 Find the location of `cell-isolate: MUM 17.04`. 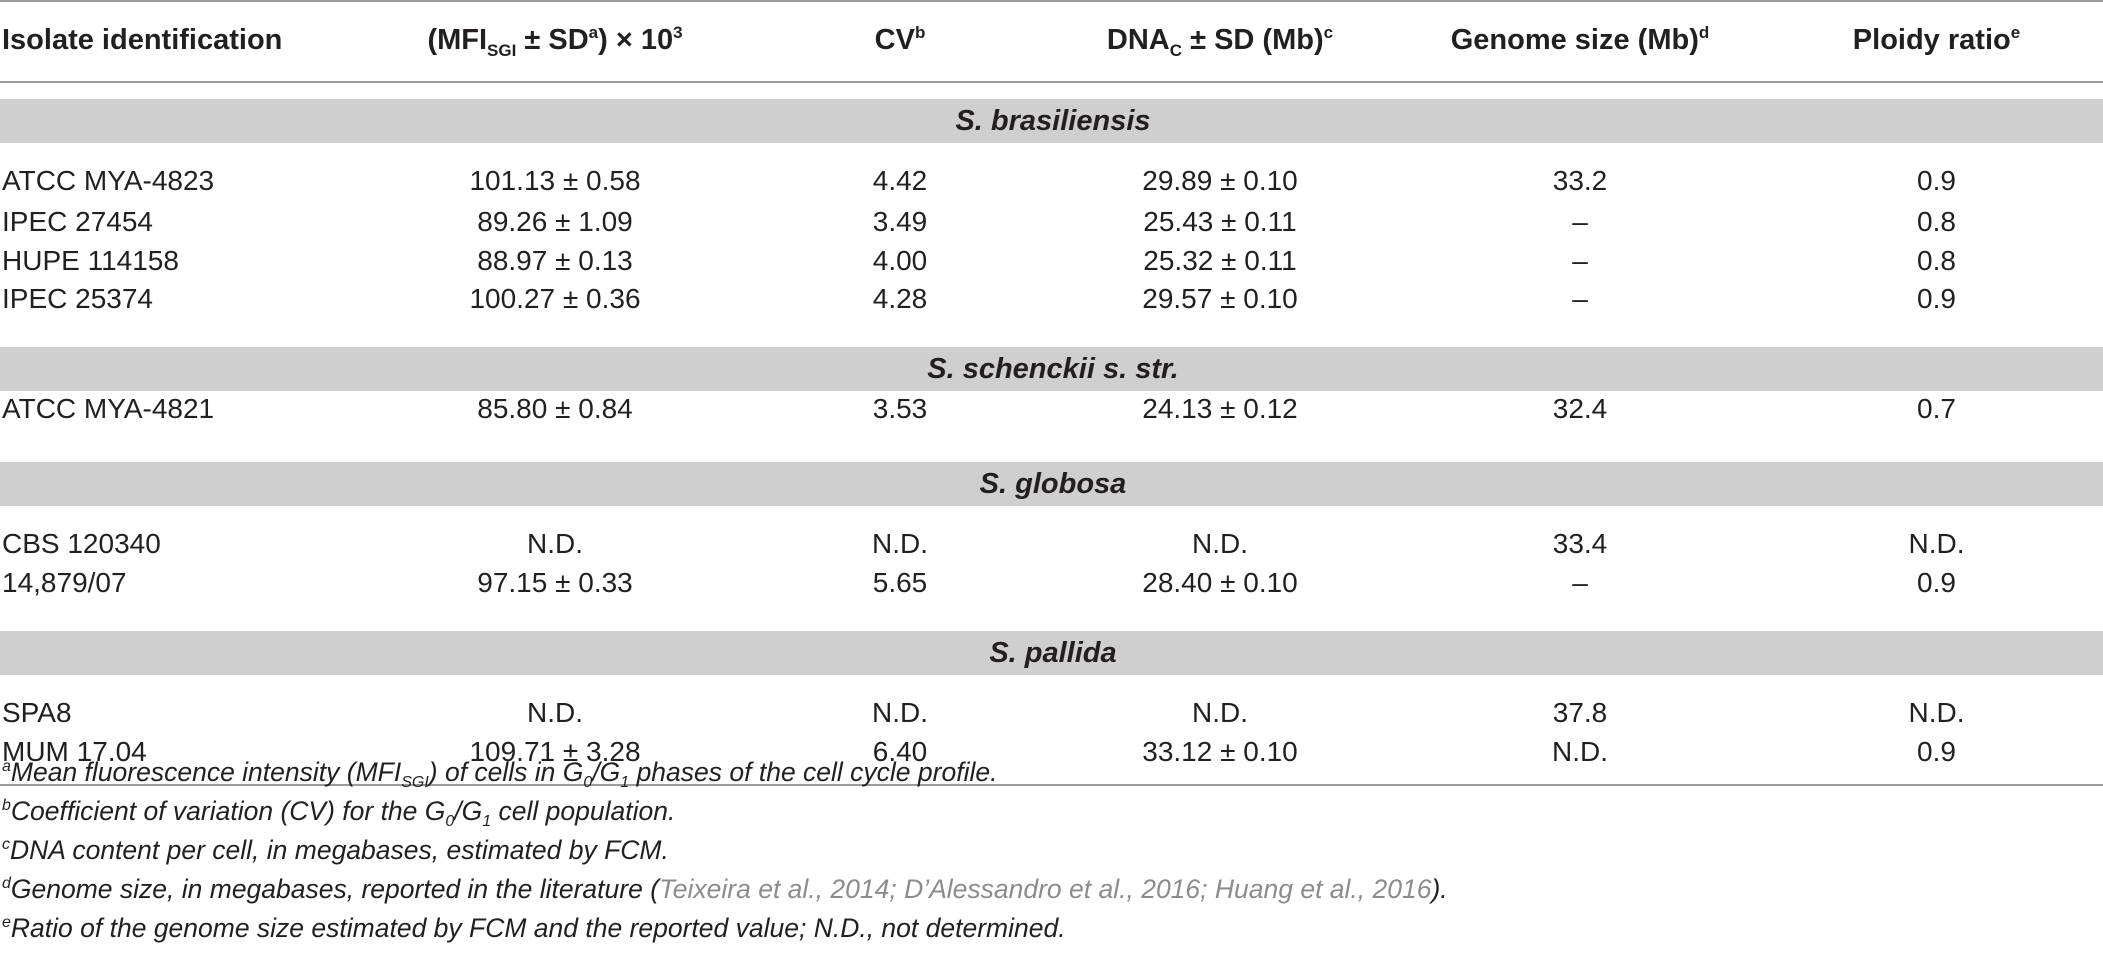

cell-isolate: MUM 17.04 is located at coordinates (180, 760).